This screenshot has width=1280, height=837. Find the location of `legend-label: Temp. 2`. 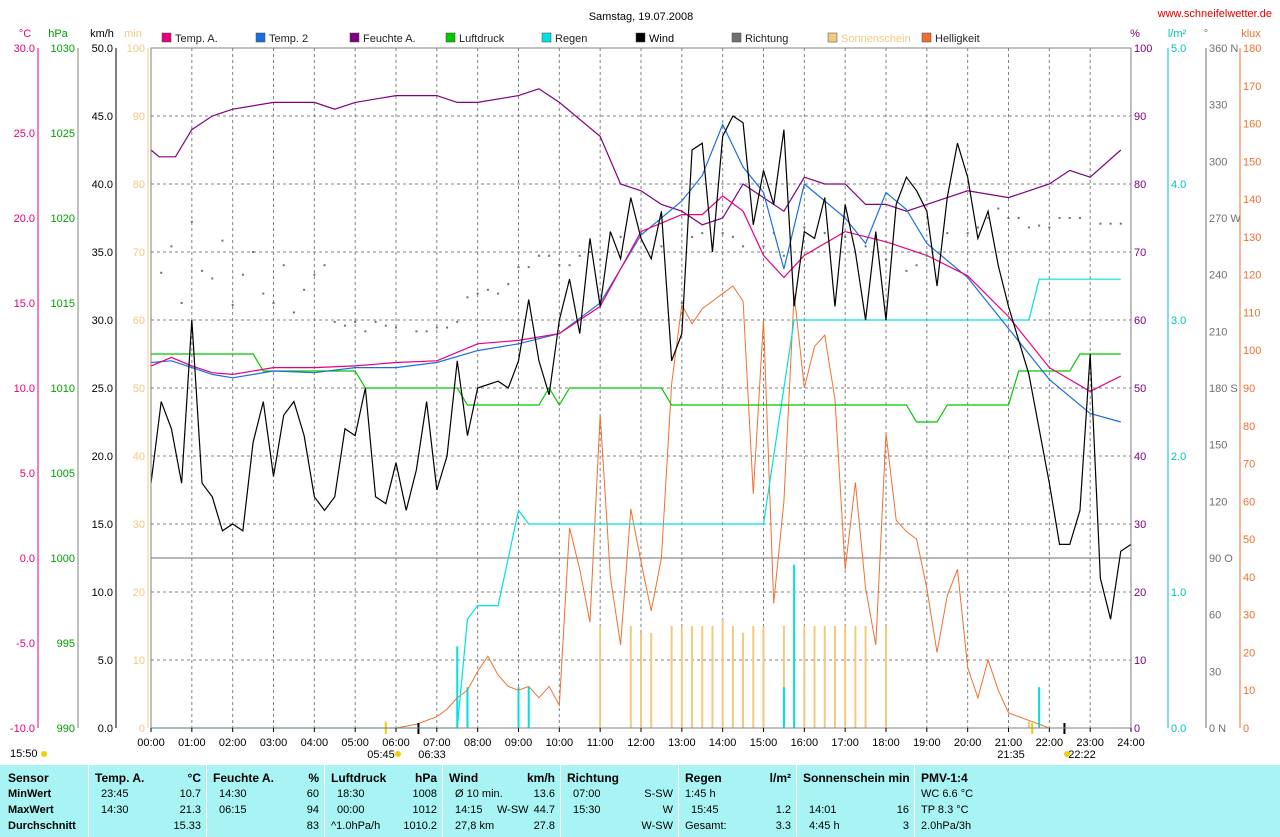

legend-label: Temp. 2 is located at coordinates (288, 39).